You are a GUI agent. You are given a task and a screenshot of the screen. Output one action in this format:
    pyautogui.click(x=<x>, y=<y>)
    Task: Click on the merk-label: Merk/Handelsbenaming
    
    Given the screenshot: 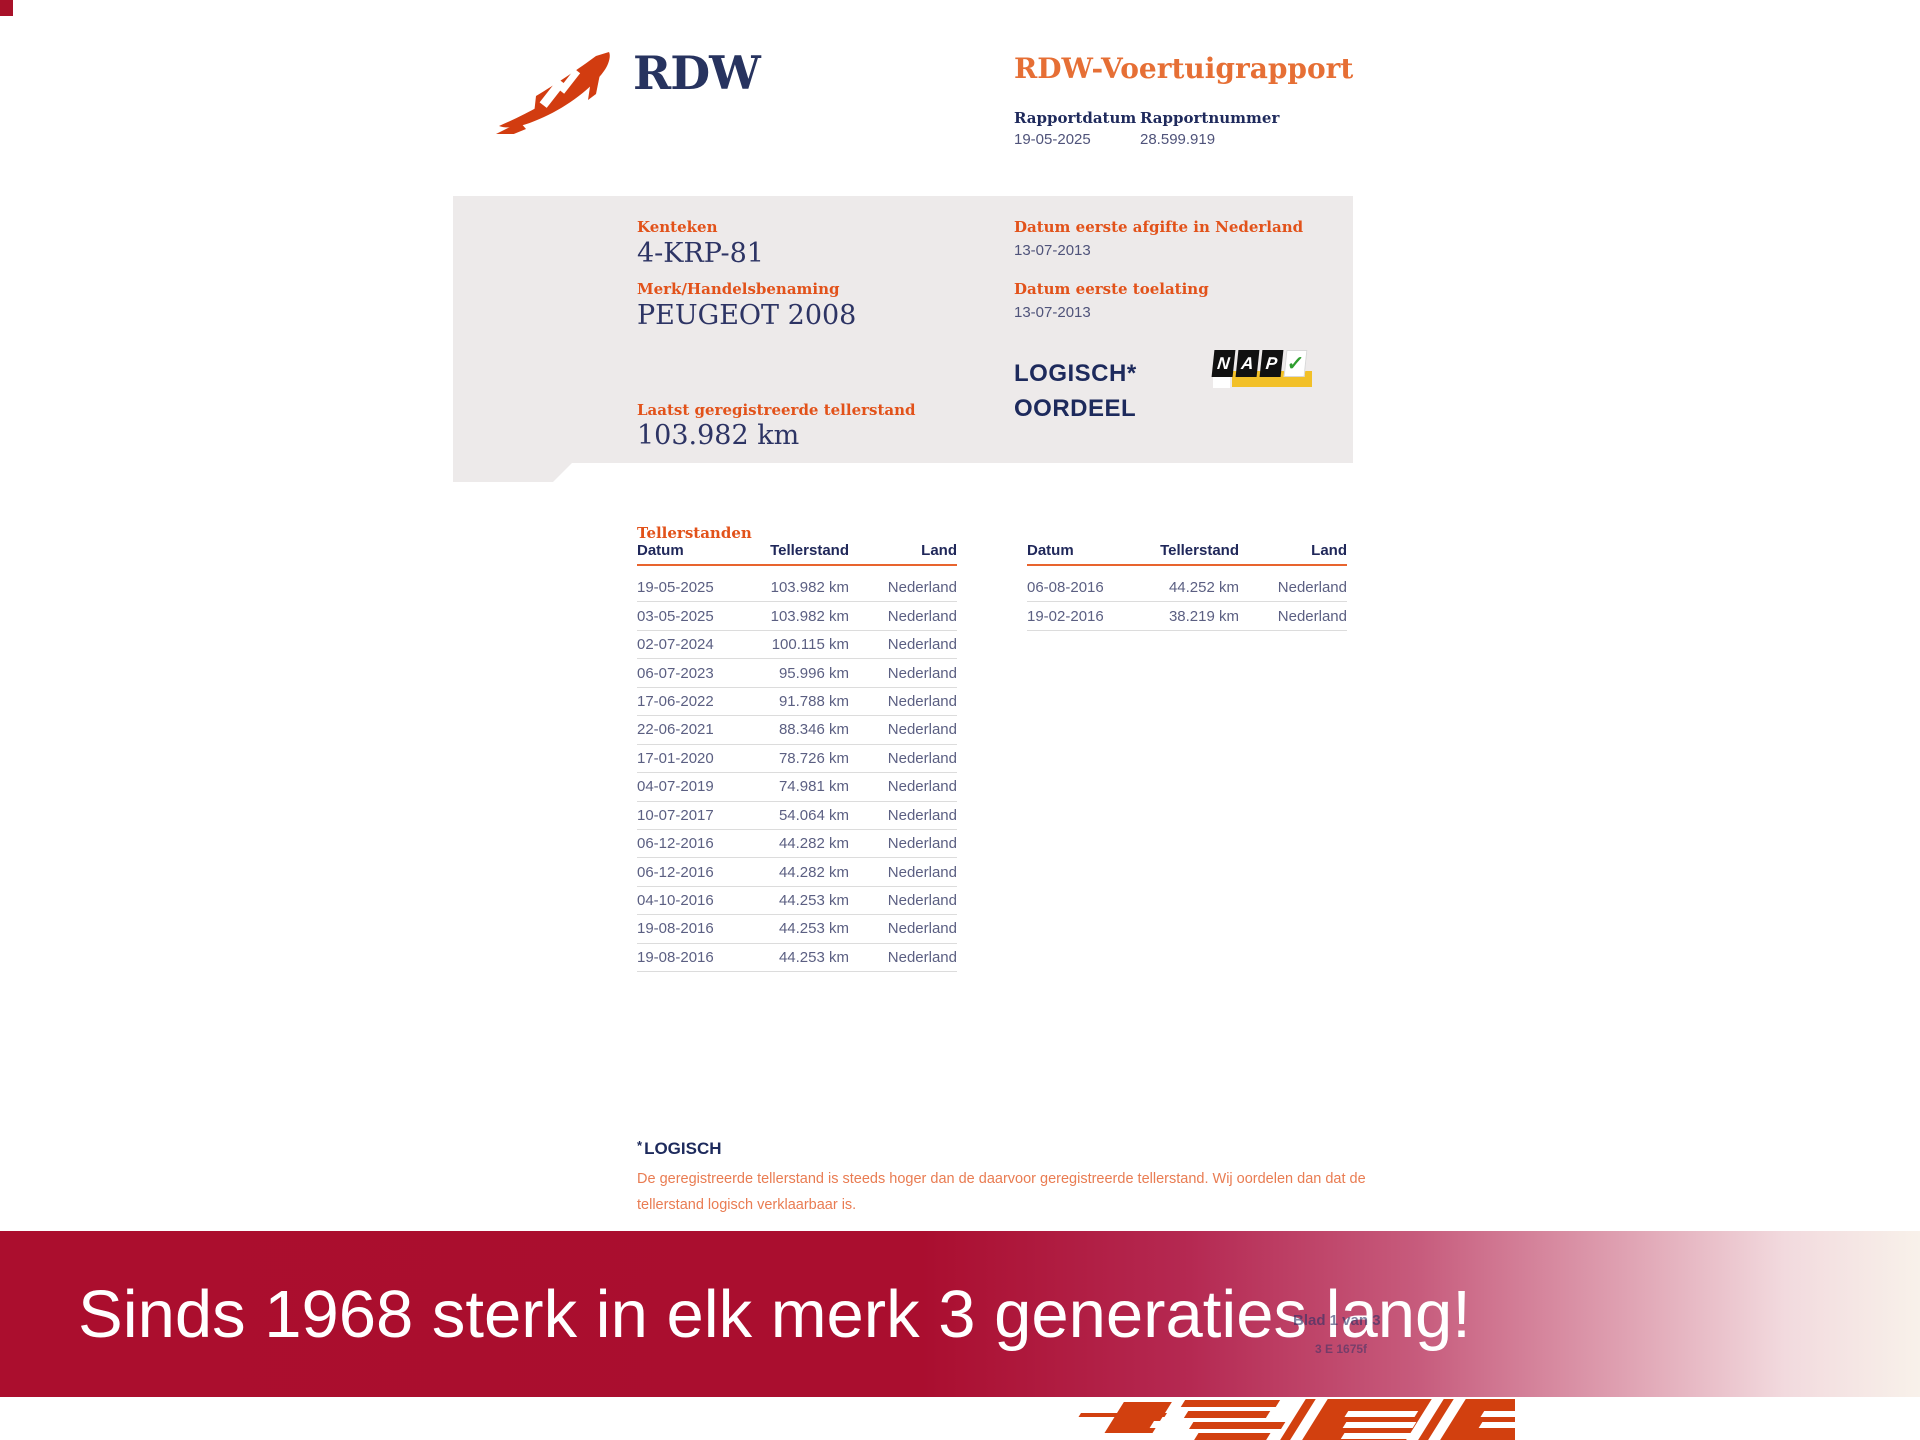 What is the action you would take?
    pyautogui.click(x=738, y=289)
    